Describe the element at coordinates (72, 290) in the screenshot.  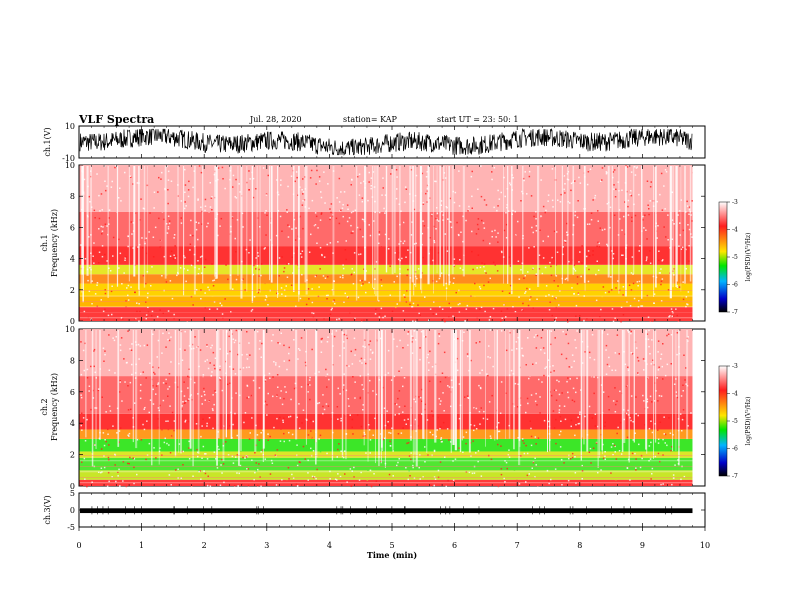
I see `ch1-spectrogram-y-tick-label: 2` at that location.